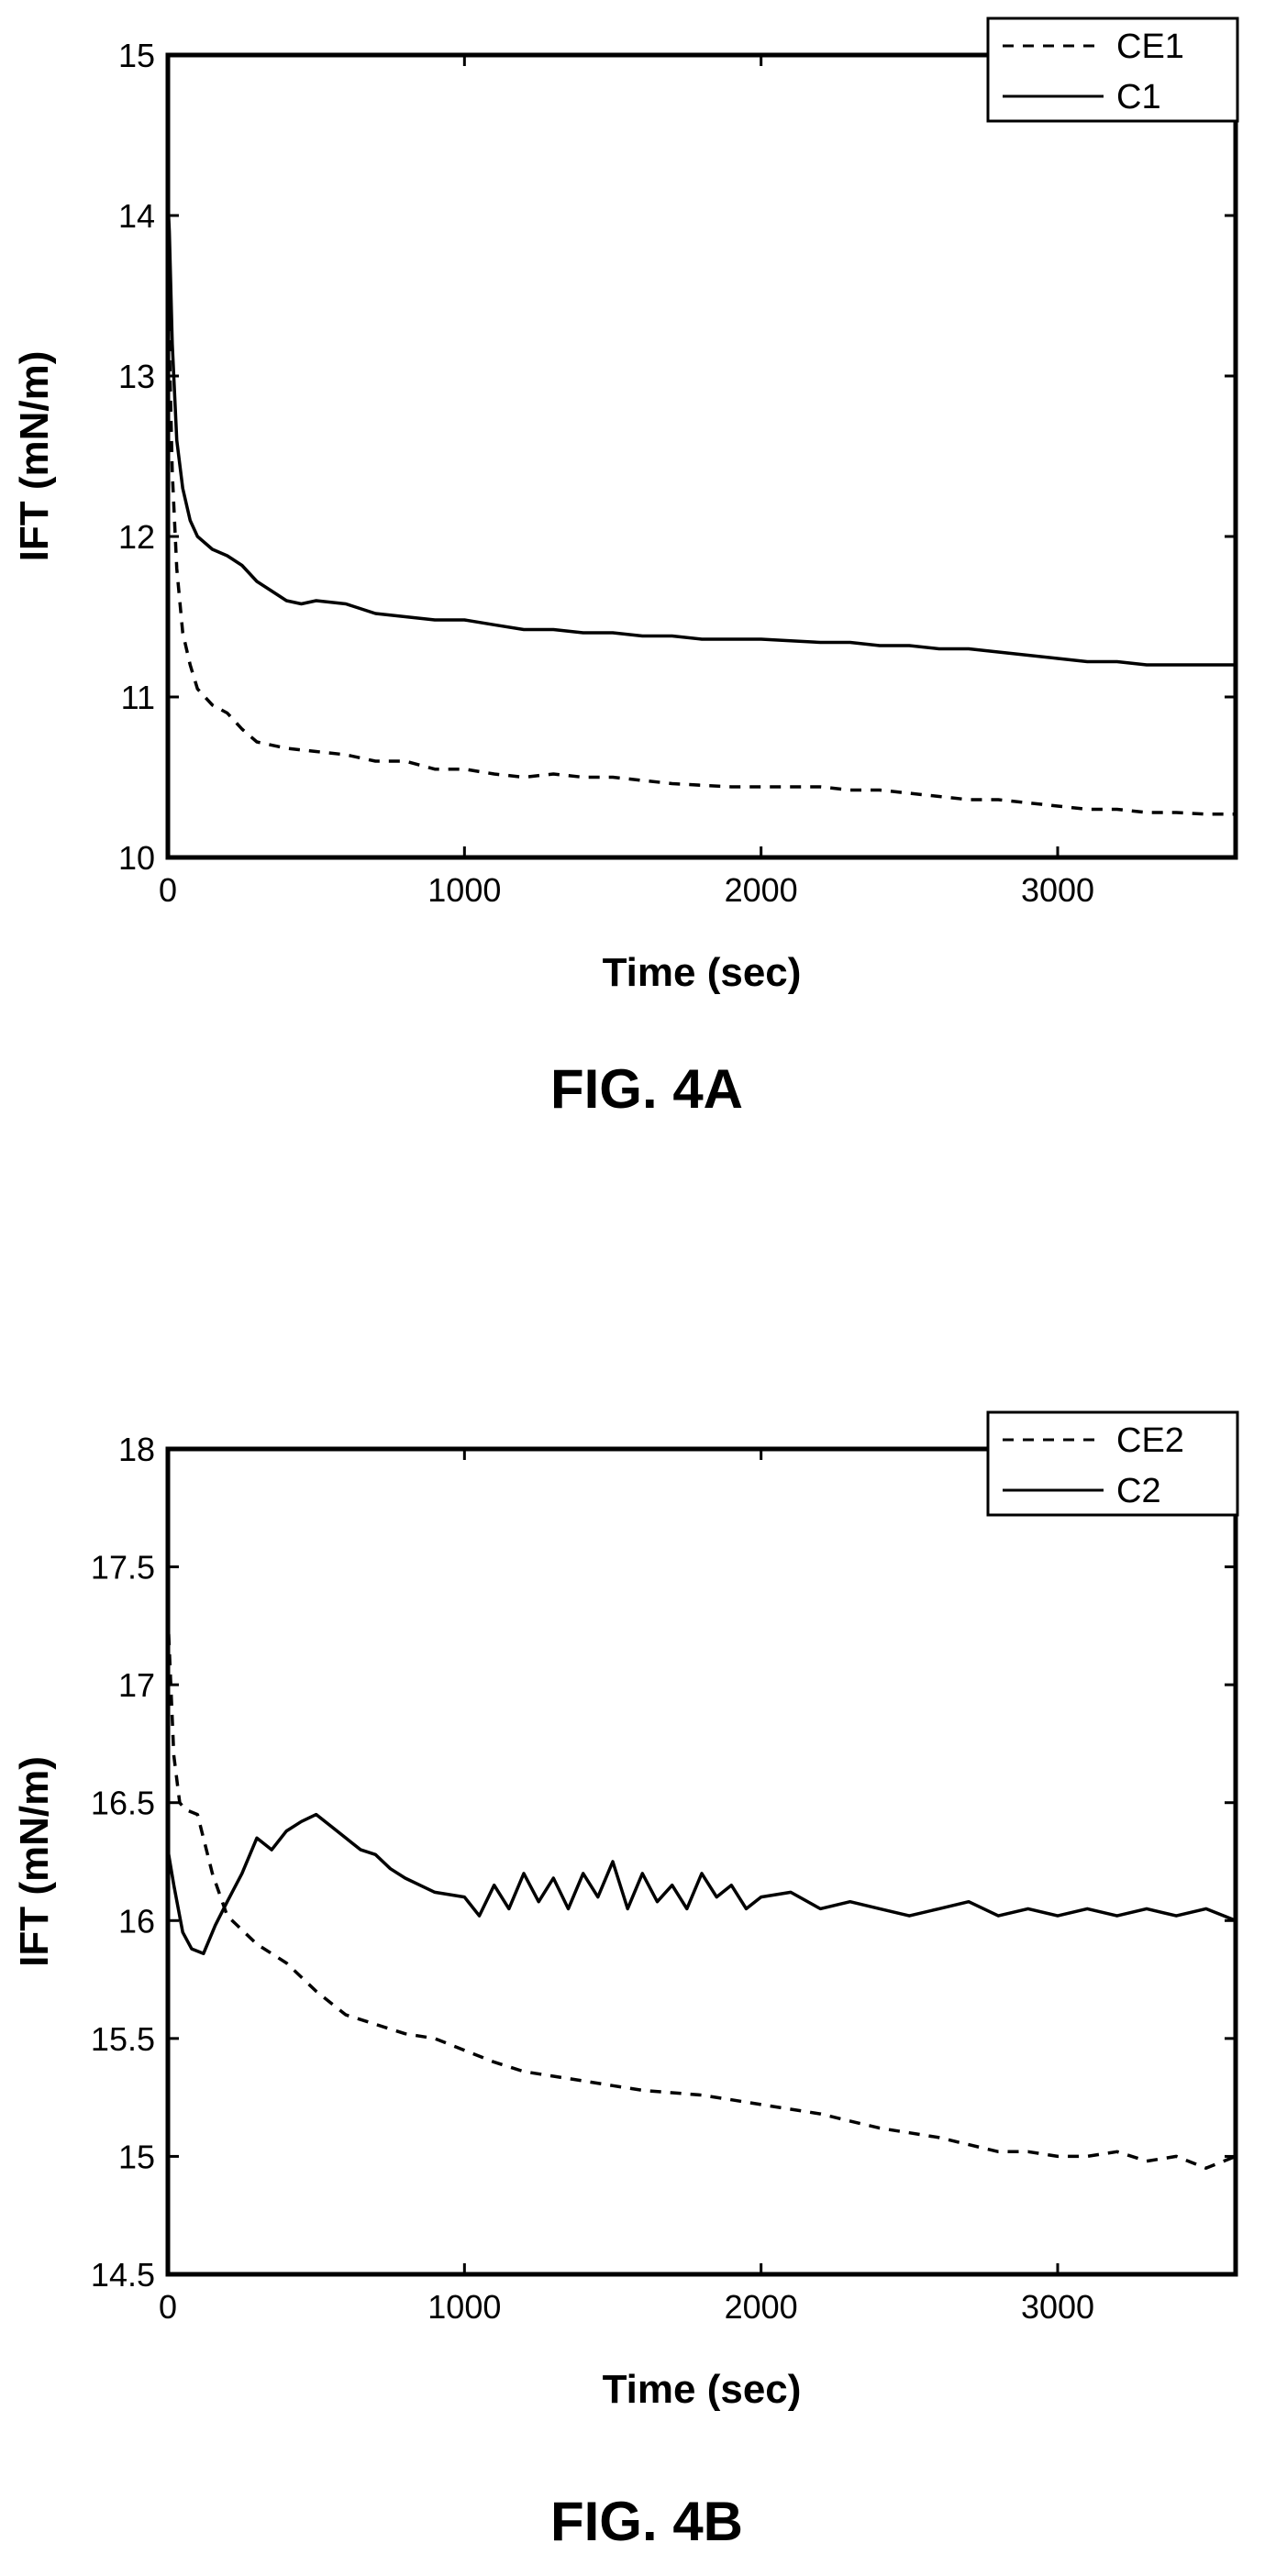 The width and height of the screenshot is (1287, 2576). I want to click on chart-a-y-tick-label: 12, so click(136, 537).